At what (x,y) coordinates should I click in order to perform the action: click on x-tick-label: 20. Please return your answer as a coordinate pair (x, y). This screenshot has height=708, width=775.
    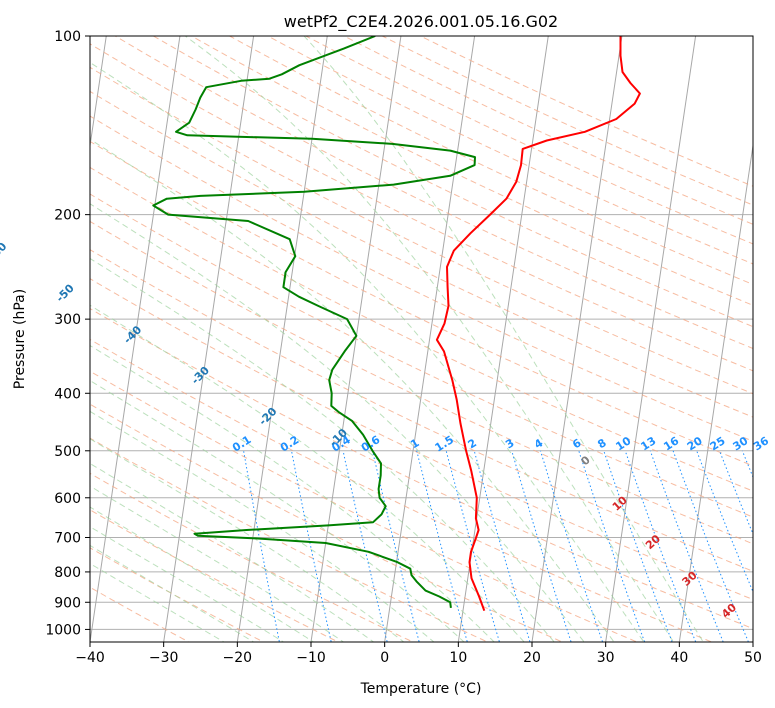
    Looking at the image, I should click on (532, 658).